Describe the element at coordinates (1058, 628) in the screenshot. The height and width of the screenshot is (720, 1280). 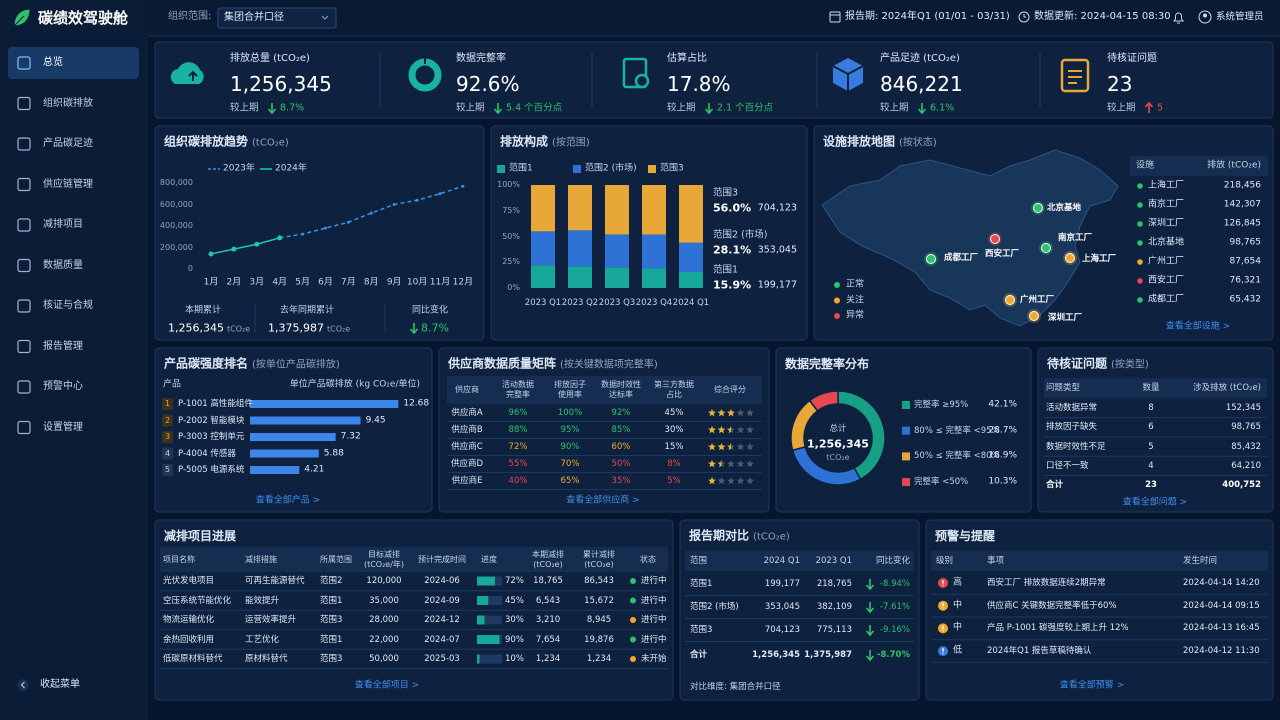
I see `alert-item: 产品 P-1001 碳强度较上期上升 12%` at that location.